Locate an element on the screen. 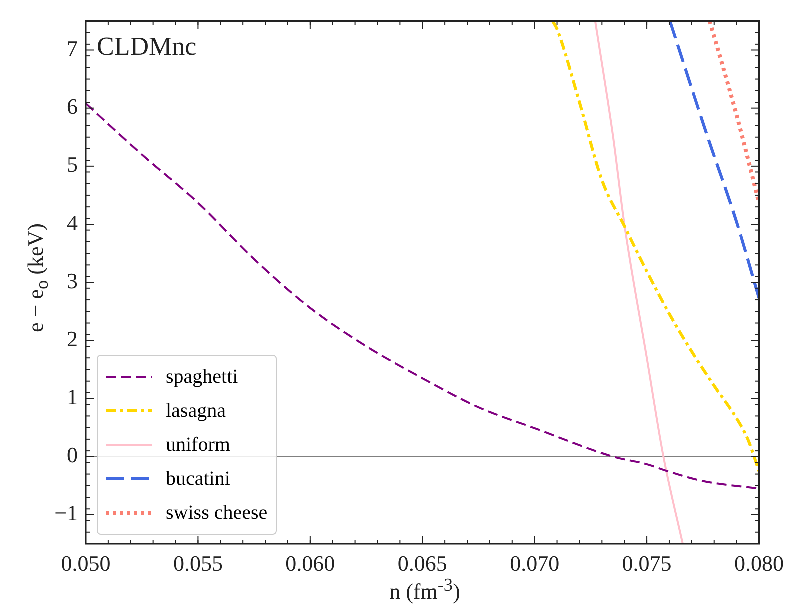 The height and width of the screenshot is (608, 792). annotation: CLDMnc is located at coordinates (147, 47).